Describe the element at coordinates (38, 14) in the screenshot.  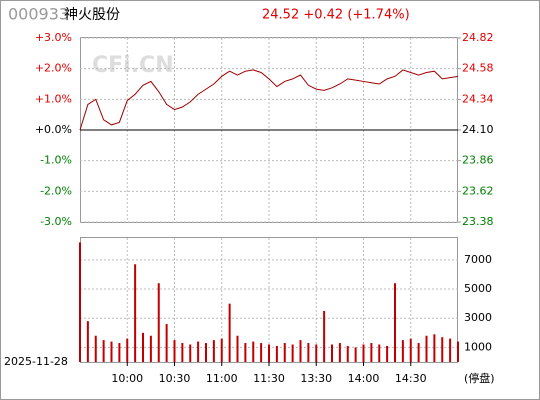
I see `stock-code: 000933` at that location.